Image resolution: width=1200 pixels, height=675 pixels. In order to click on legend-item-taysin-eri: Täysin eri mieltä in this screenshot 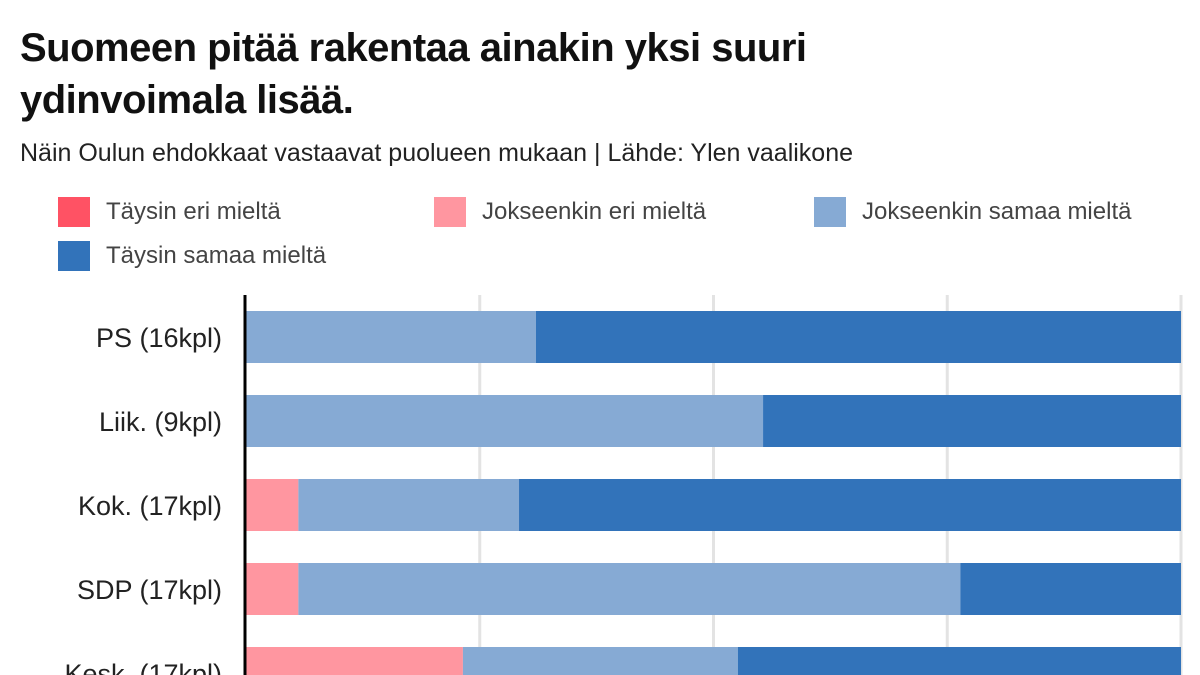, I will do `click(169, 212)`.